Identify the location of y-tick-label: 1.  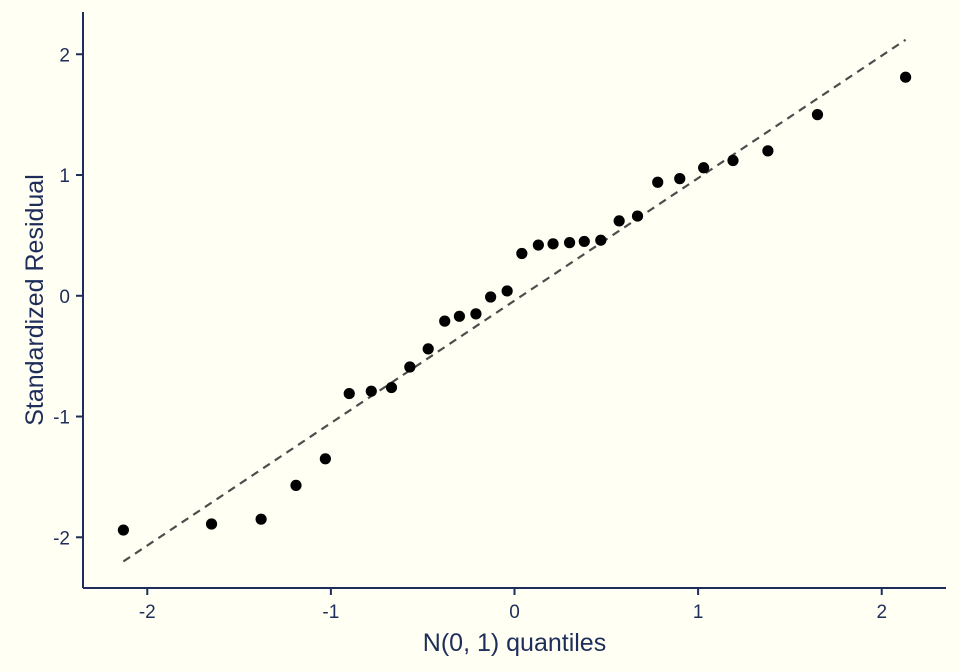
(64, 176).